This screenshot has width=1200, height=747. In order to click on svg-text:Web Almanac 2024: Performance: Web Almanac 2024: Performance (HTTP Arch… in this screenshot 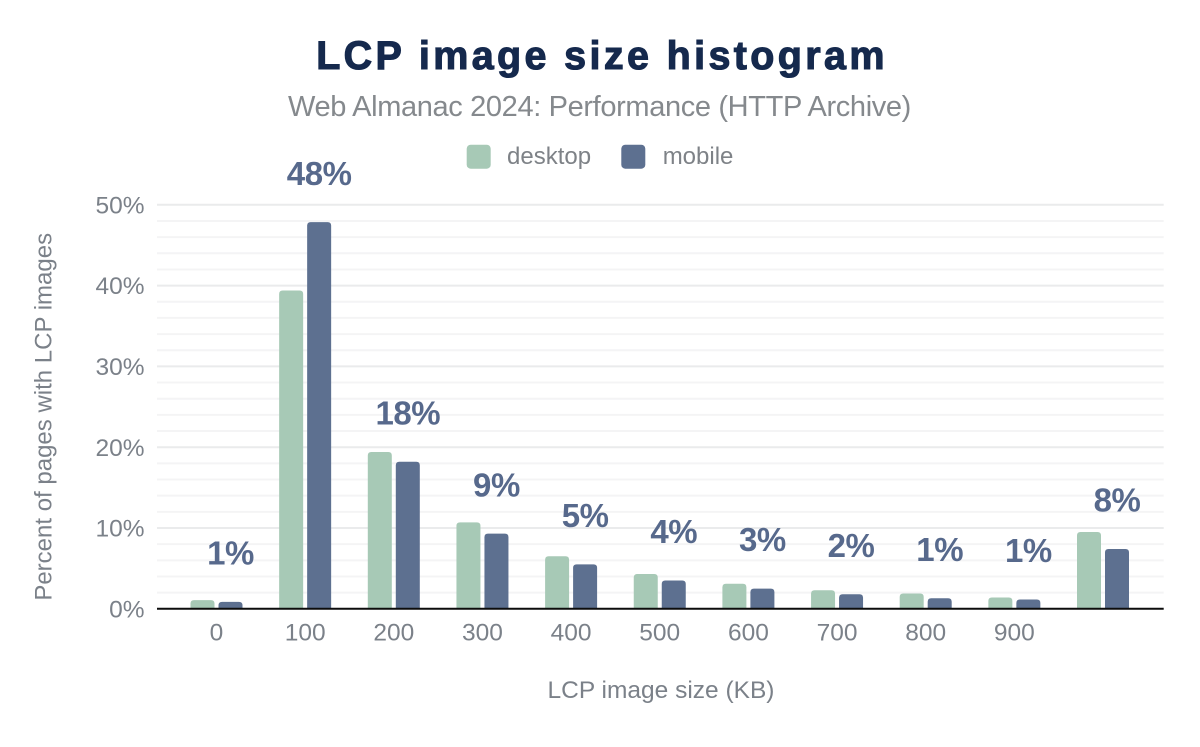, I will do `click(599, 107)`.